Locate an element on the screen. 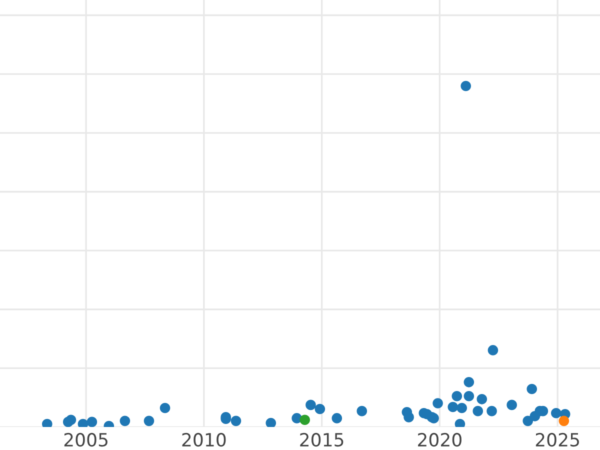 This screenshot has width=600, height=450. x-tick-label: 2005 is located at coordinates (86, 439).